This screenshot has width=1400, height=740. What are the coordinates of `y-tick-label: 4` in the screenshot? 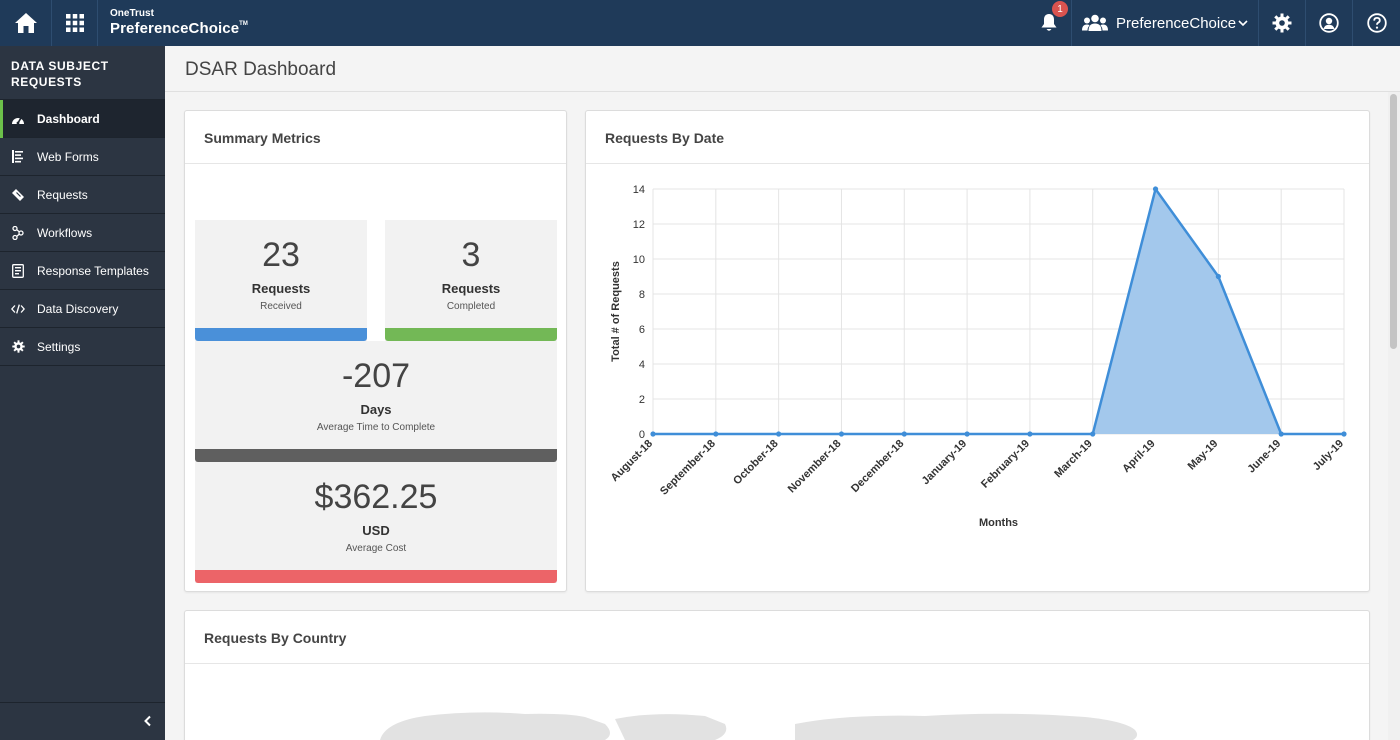 It's located at (642, 365).